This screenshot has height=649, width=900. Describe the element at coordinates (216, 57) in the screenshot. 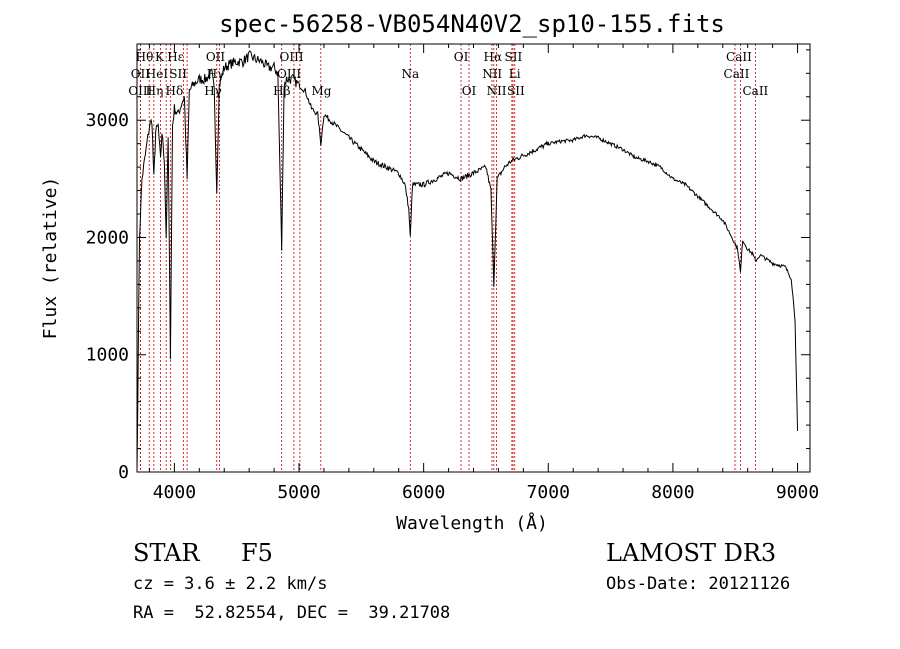

I see `line-label-9: OII` at that location.